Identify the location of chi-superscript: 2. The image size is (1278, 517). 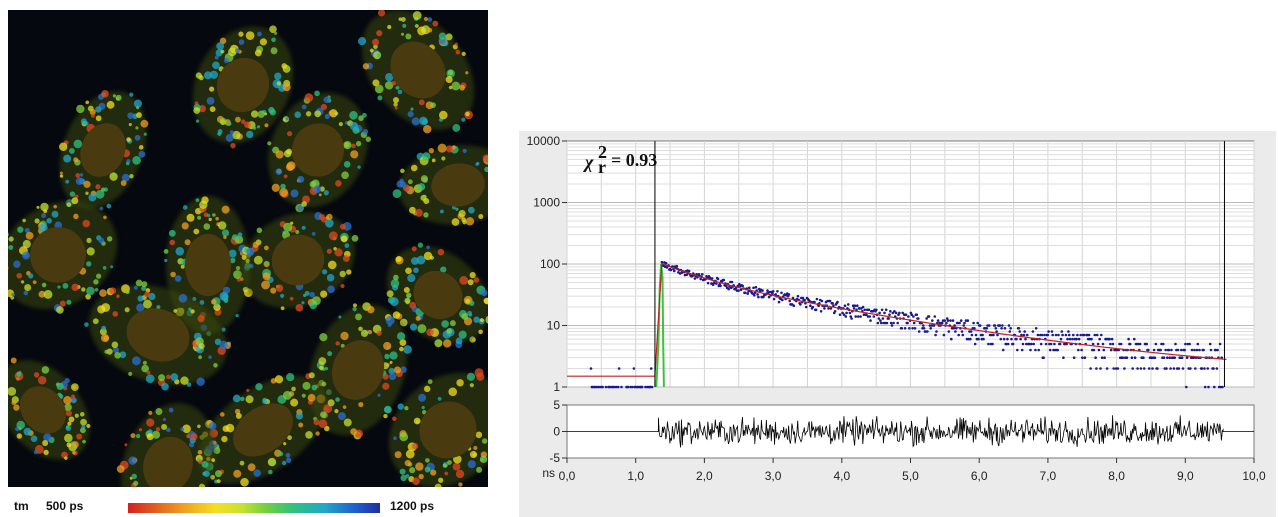
(602, 152).